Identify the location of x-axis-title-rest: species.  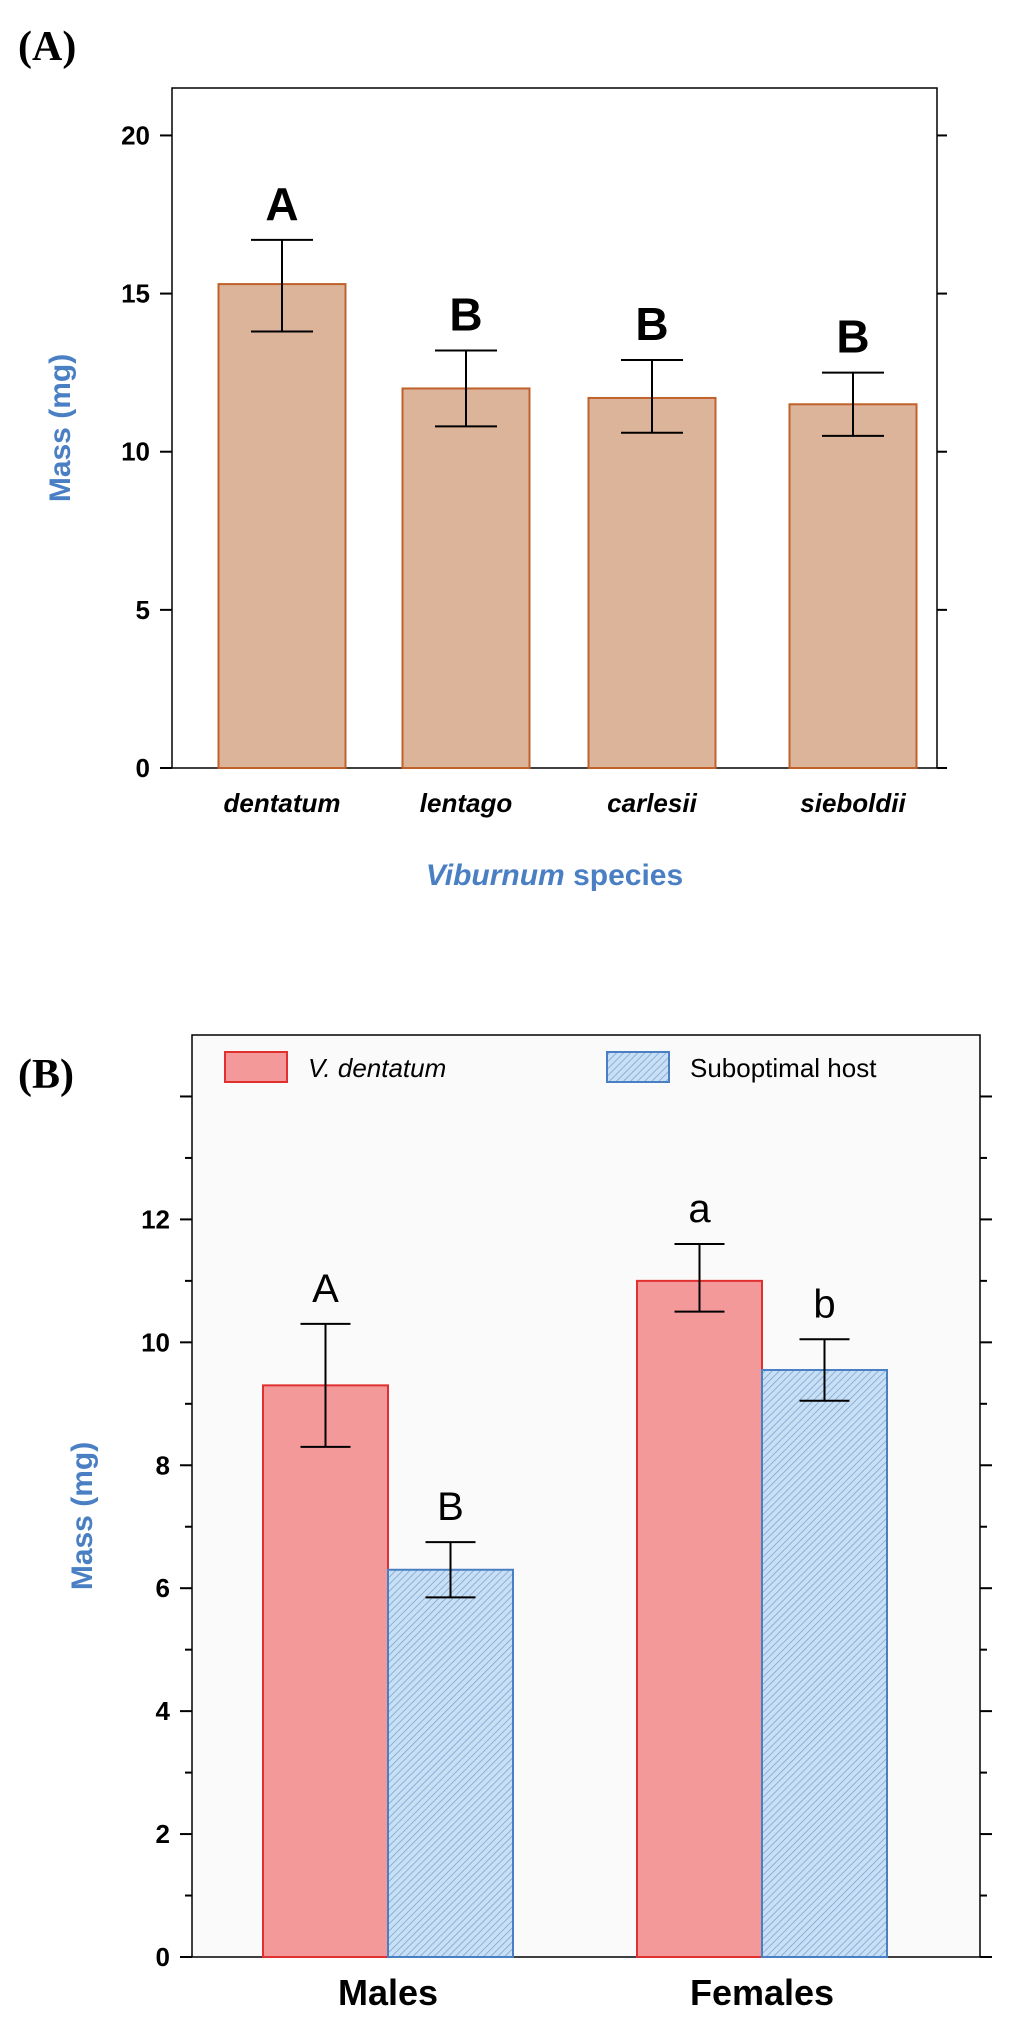
(624, 875).